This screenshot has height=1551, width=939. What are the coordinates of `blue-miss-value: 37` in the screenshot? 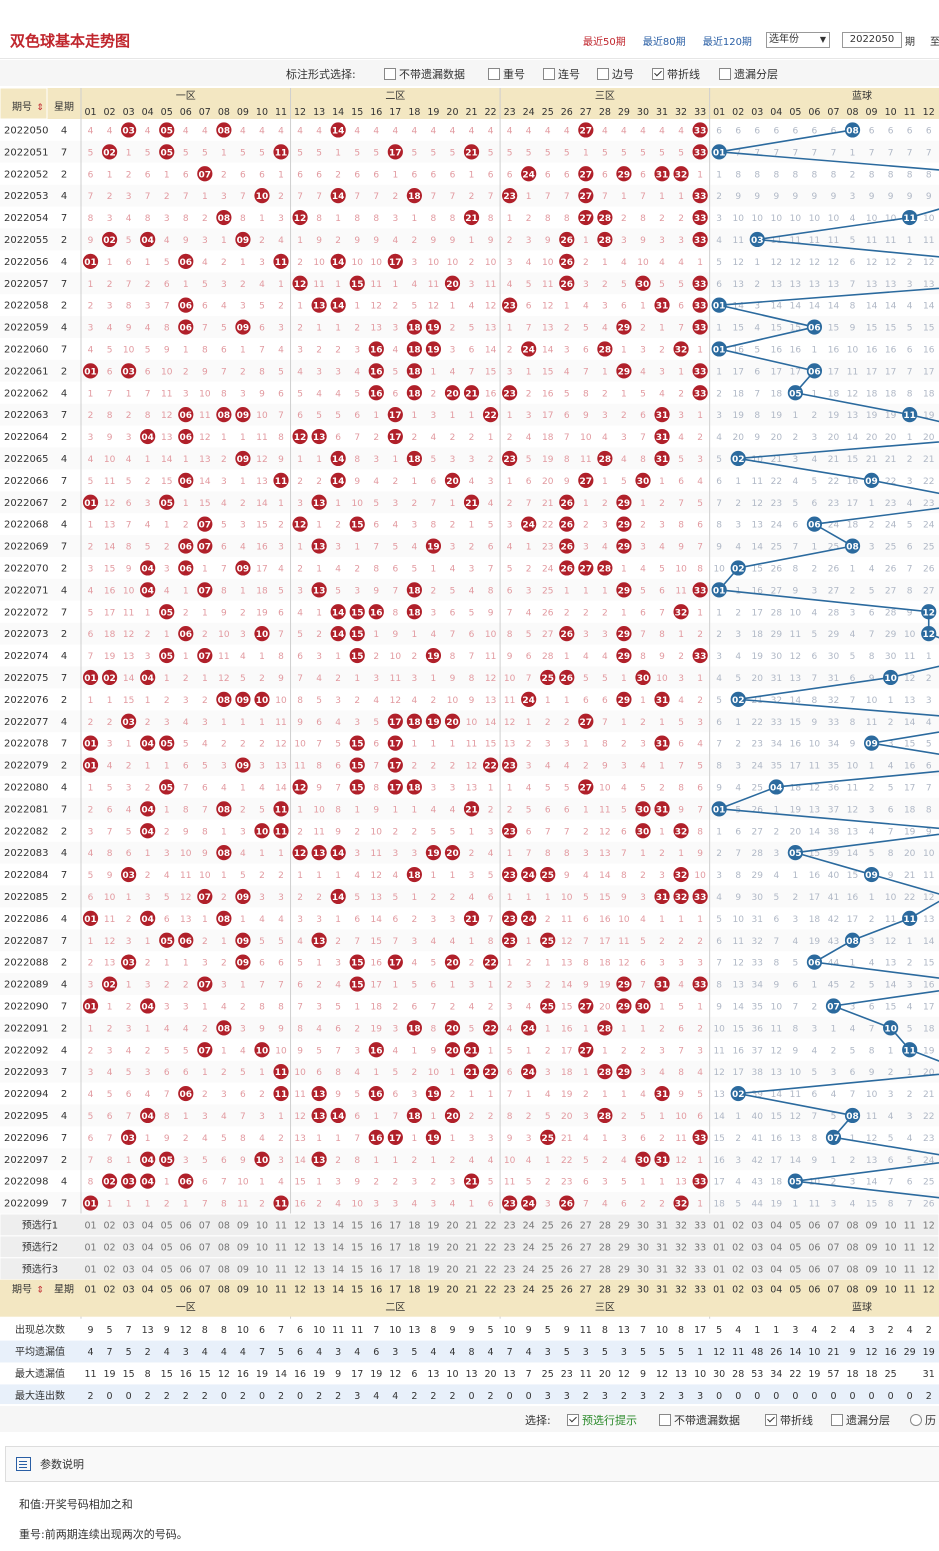 It's located at (757, 1051).